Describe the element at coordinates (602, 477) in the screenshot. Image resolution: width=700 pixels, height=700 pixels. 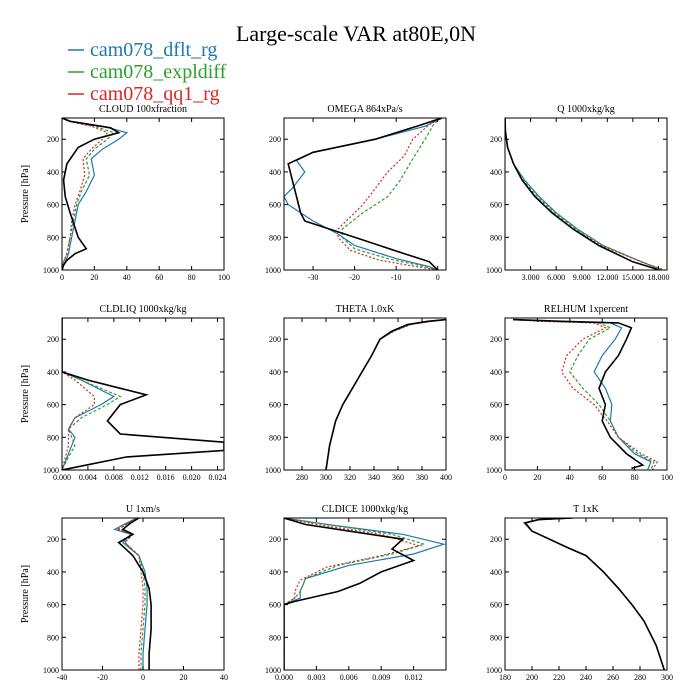
I see `x-tick-label: 60` at that location.